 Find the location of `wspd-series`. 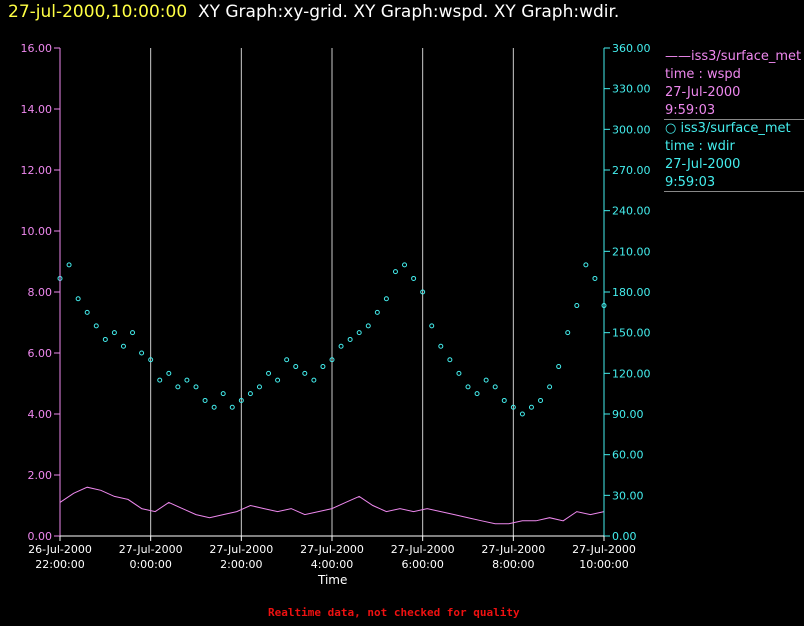

wspd-series is located at coordinates (332, 505).